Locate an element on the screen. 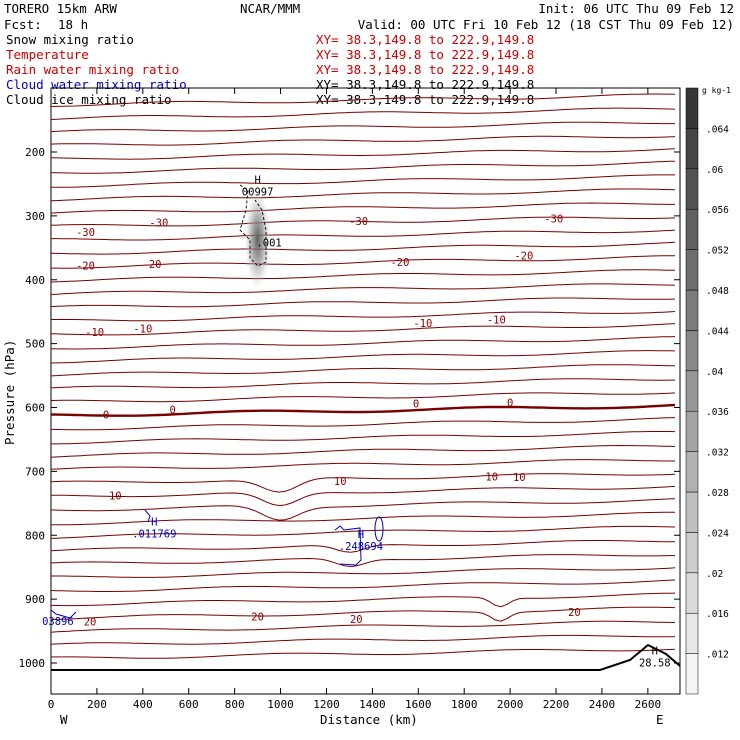 This screenshot has width=740, height=740. y-tick-label: 700 is located at coordinates (35, 471).